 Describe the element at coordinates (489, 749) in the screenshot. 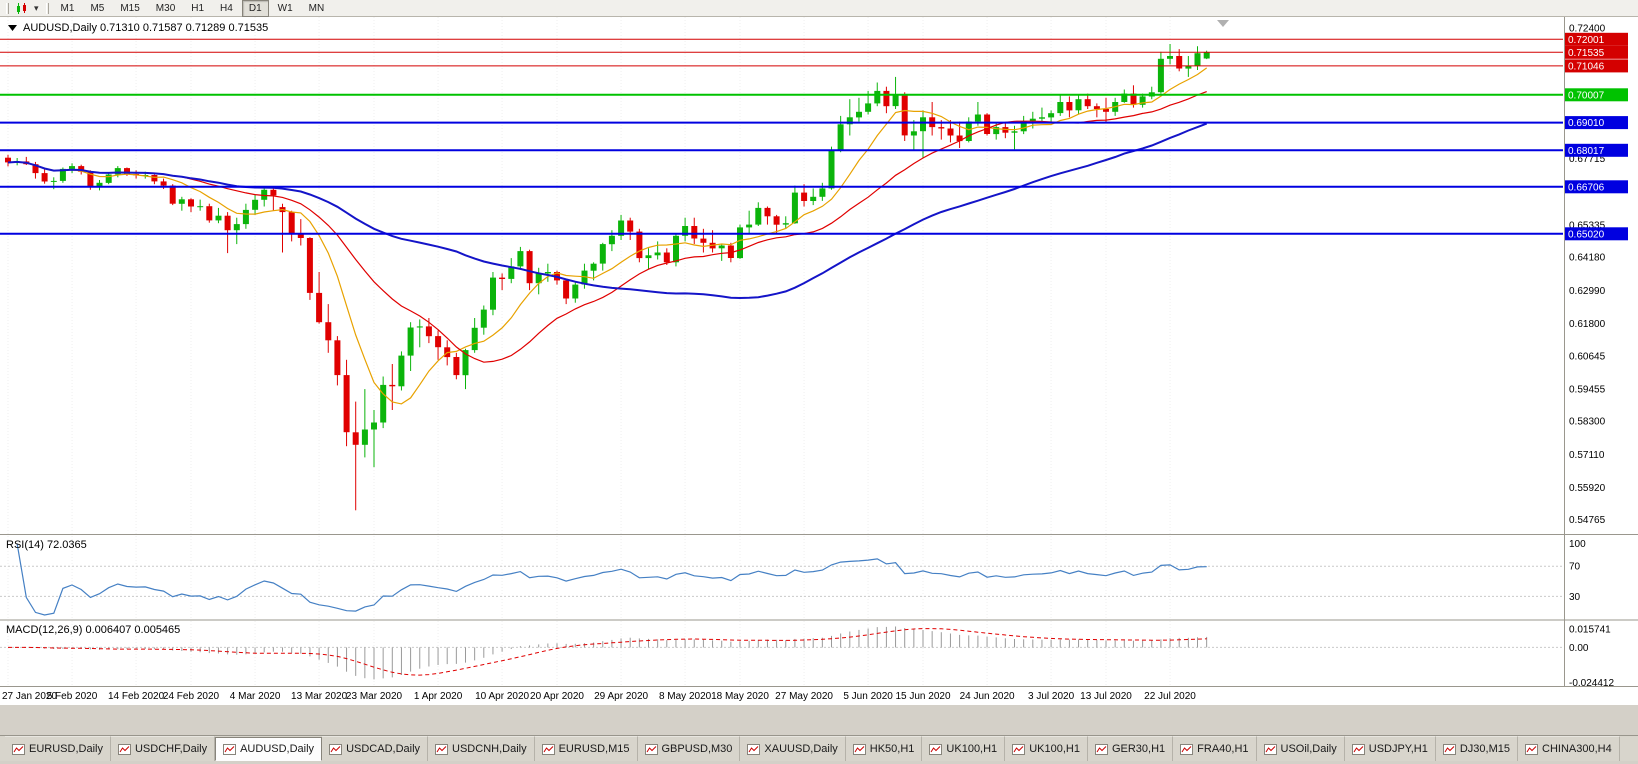

I see `tab-label: USDCNH,Daily` at that location.